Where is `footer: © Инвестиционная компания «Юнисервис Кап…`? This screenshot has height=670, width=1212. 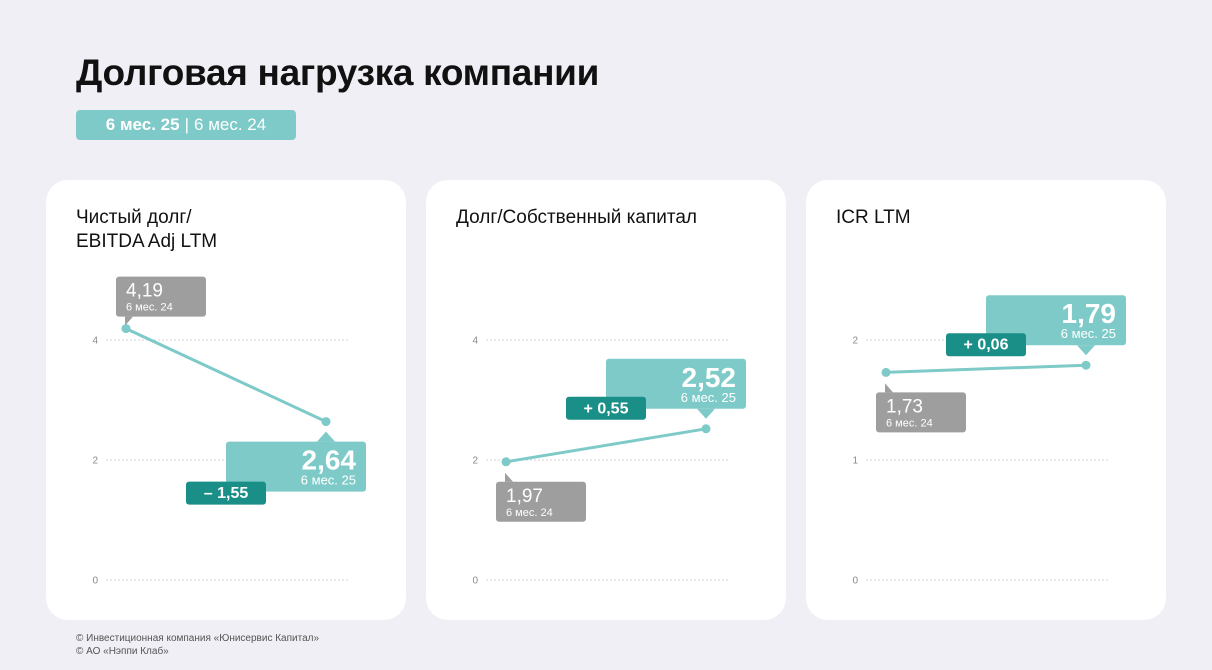
footer: © Инвестиционная компания «Юнисервис Кап… is located at coordinates (197, 645).